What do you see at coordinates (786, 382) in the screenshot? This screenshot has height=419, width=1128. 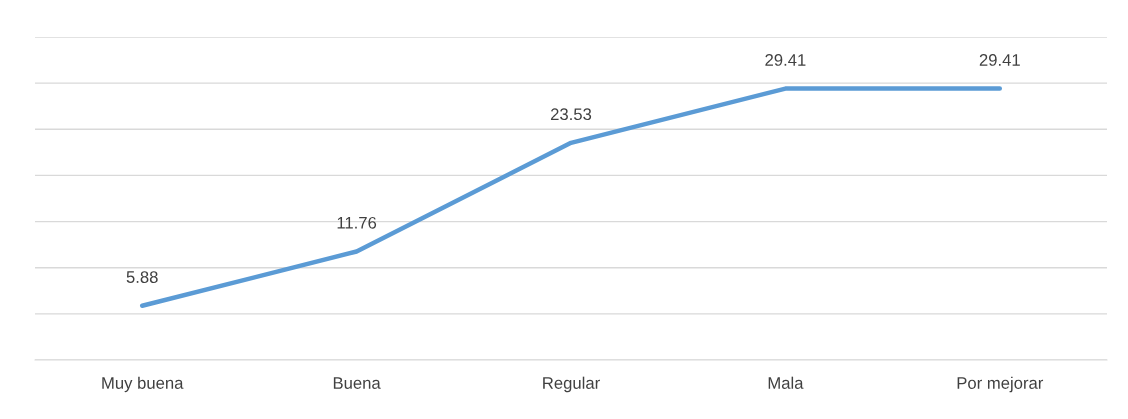 I see `x-tick-label: Mala` at bounding box center [786, 382].